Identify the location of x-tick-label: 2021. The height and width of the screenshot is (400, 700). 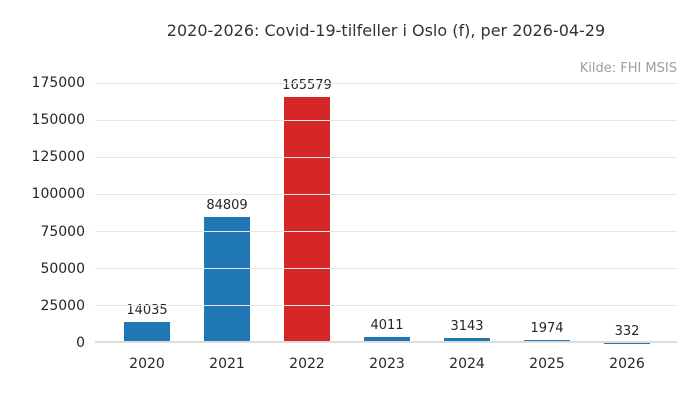
(227, 364).